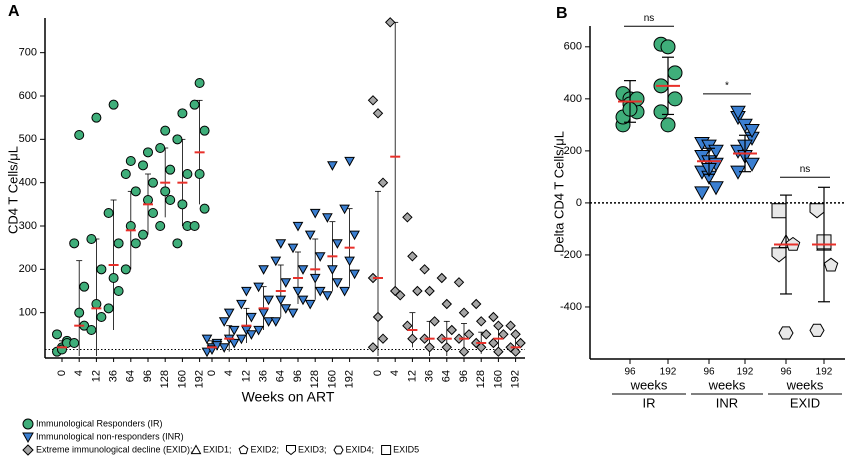 This screenshot has height=470, width=850. I want to click on y-tick-label: 400, so click(573, 99).